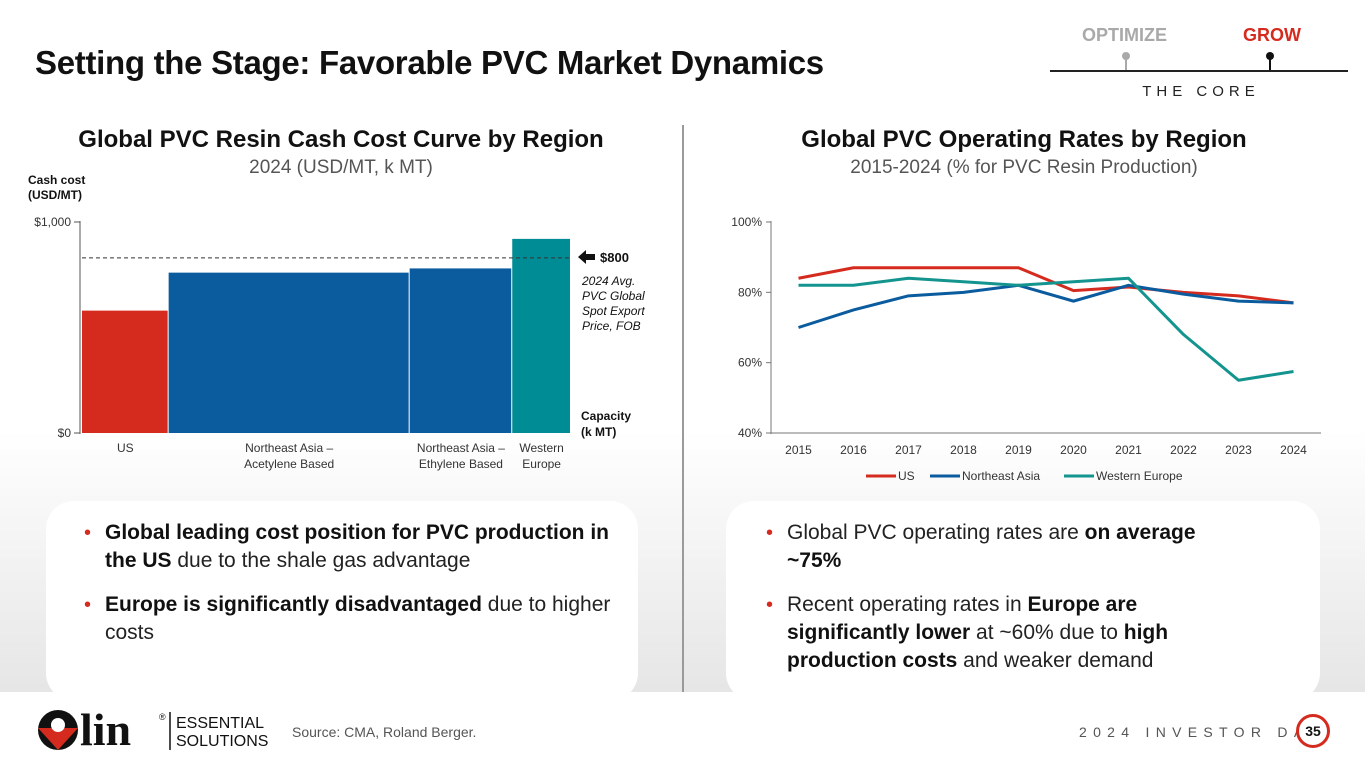  What do you see at coordinates (58, 739) in the screenshot?
I see `olin-logo-arrow-icon` at bounding box center [58, 739].